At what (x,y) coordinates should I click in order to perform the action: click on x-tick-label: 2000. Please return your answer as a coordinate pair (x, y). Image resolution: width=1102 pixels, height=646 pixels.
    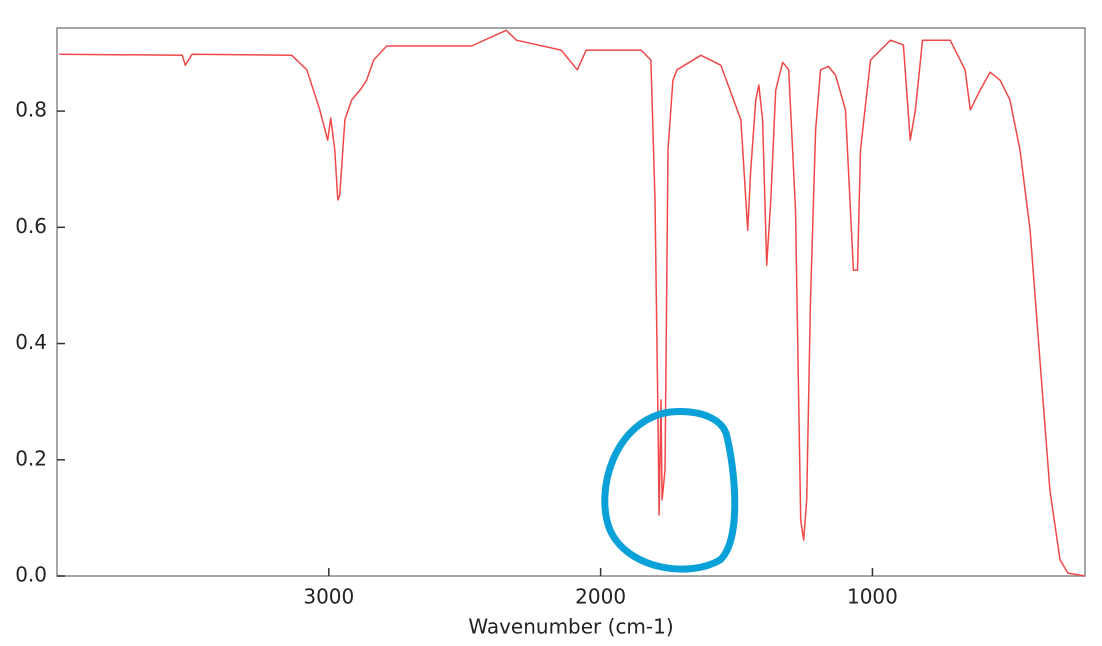
    Looking at the image, I should click on (600, 597).